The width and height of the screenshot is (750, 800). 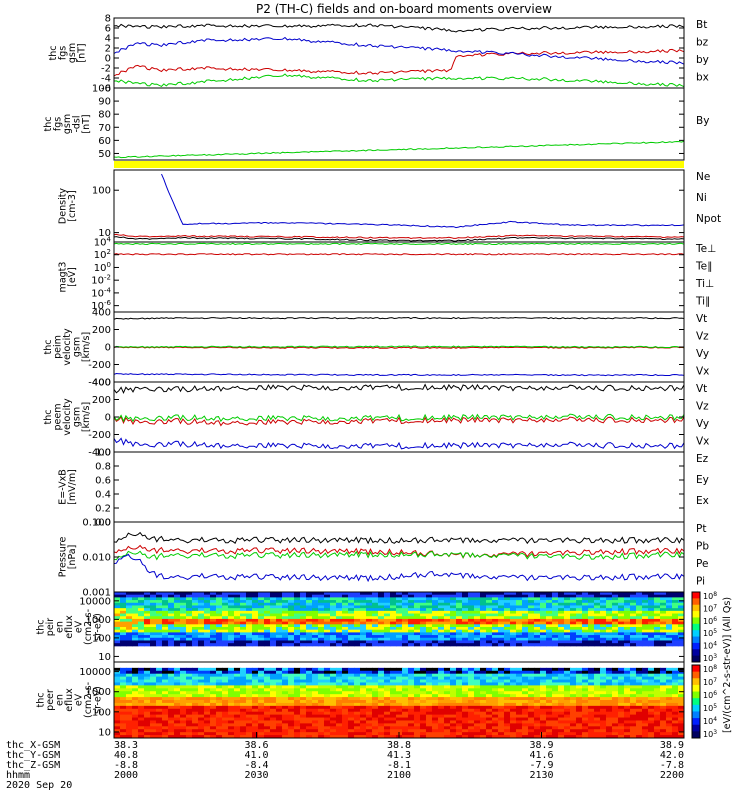 I want to click on y-axis-label-line: [eV], so click(x=72, y=277).